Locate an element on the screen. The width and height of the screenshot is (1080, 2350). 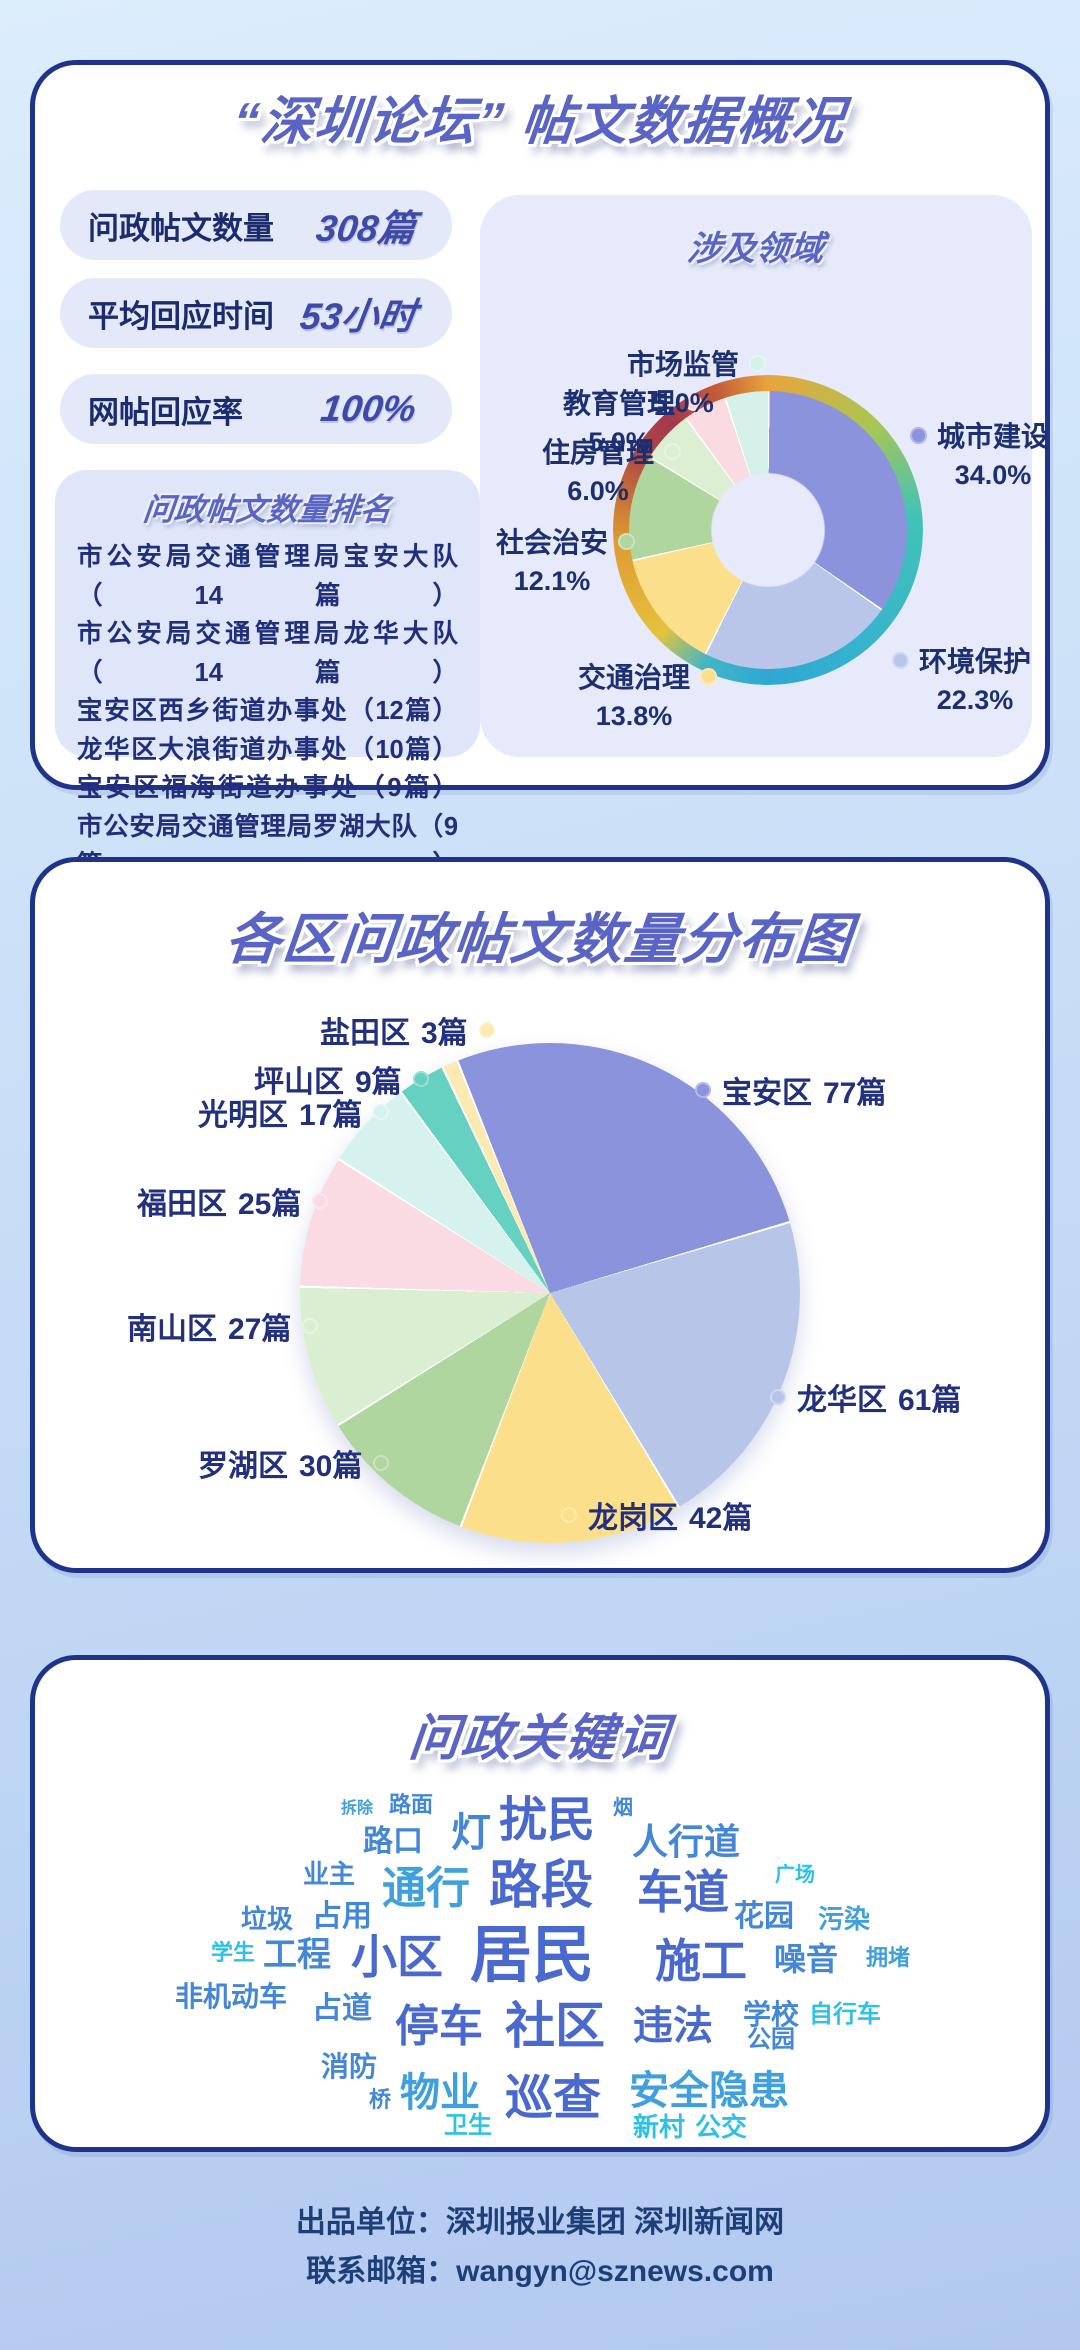
keyword: 施工 is located at coordinates (701, 1961).